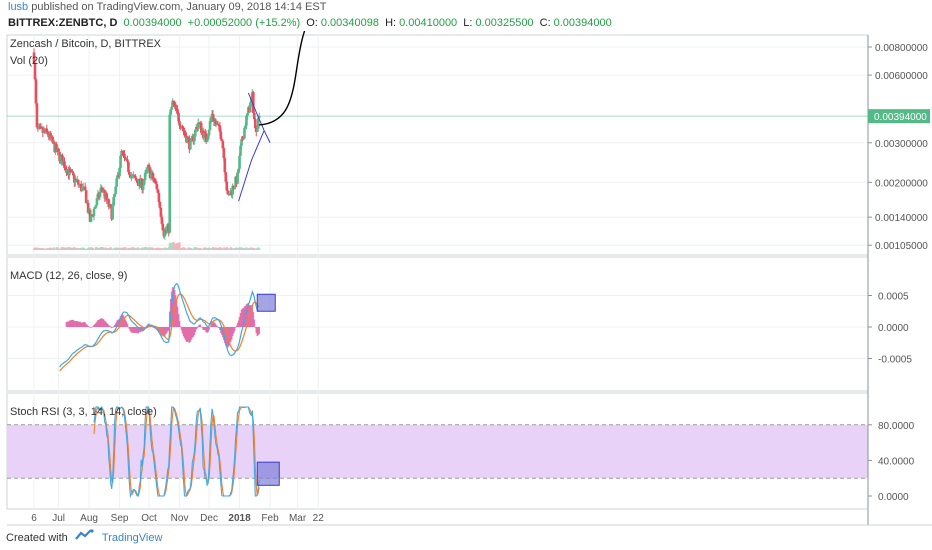 This screenshot has width=932, height=550. What do you see at coordinates (901, 183) in the screenshot?
I see `price-tick-label: 0.00200000` at bounding box center [901, 183].